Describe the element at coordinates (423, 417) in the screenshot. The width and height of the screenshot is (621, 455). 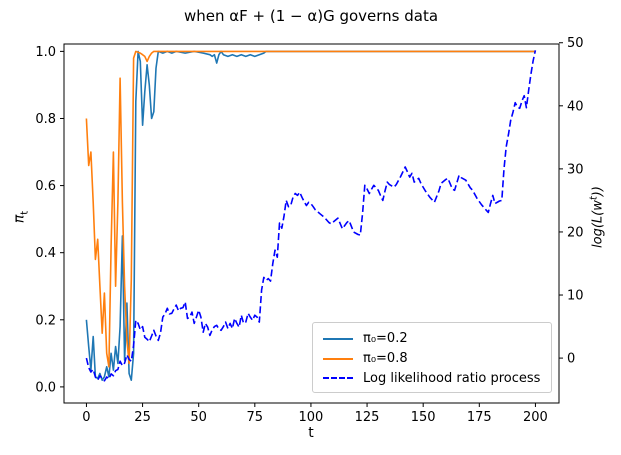
I see `x-tick-label: 150` at that location.